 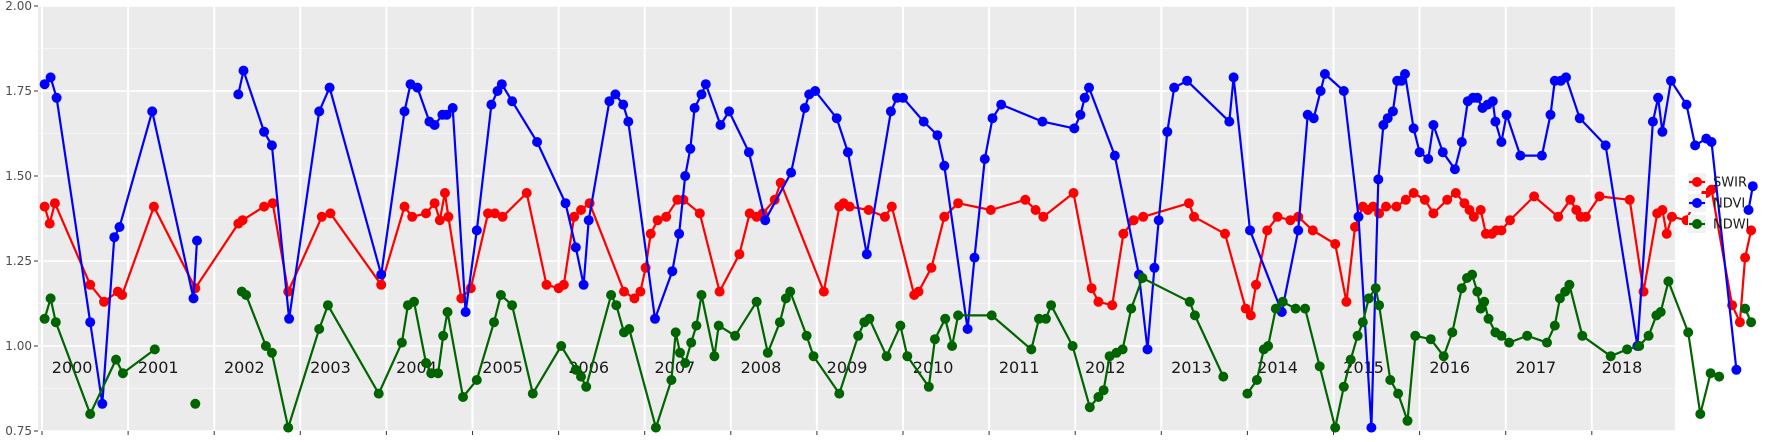 I want to click on year-label: 2002, so click(x=244, y=367).